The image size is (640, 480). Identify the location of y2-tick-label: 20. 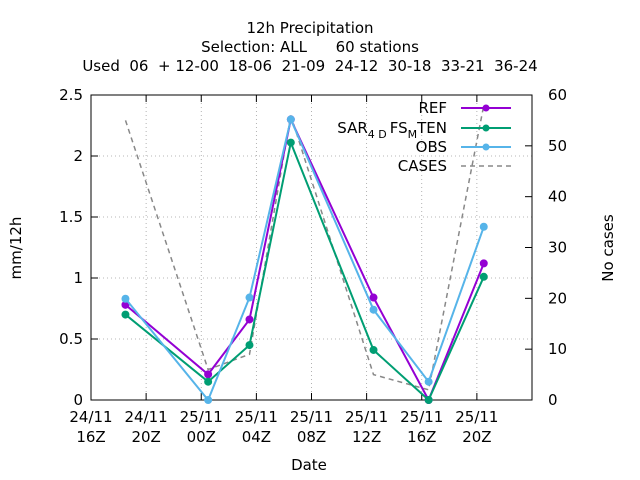
(557, 298).